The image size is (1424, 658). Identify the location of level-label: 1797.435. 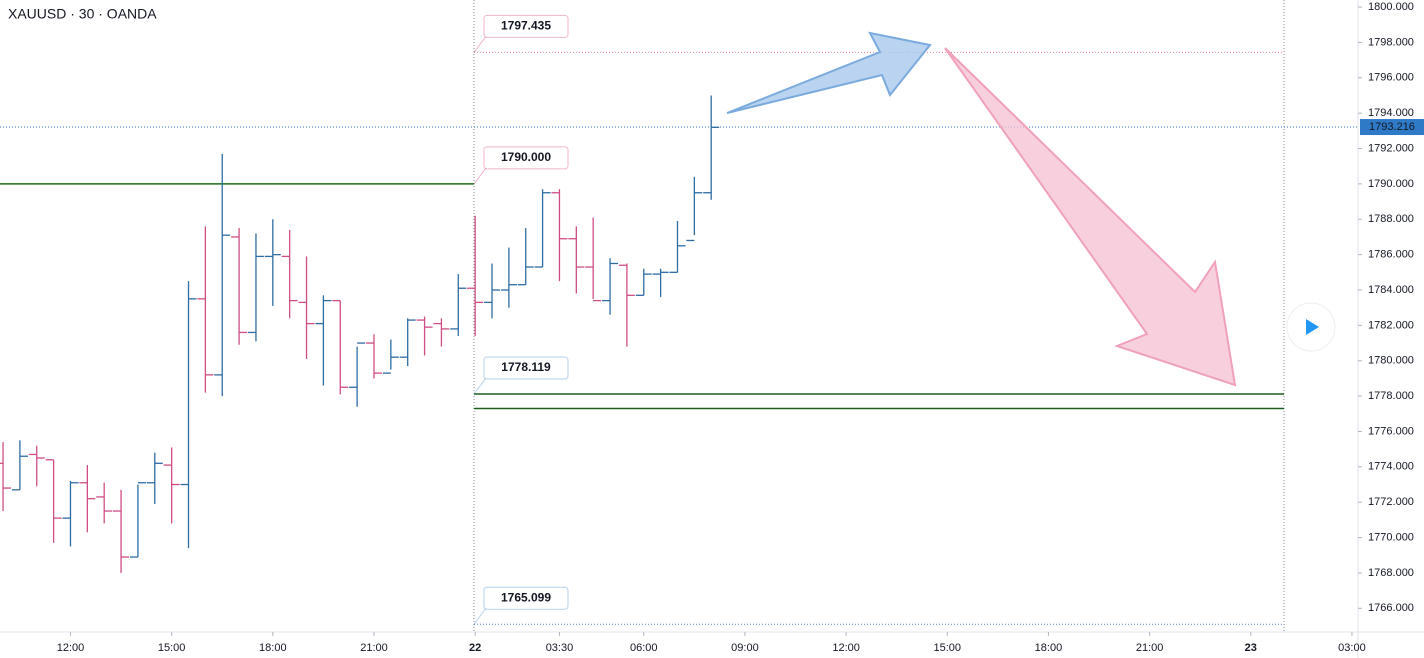
(526, 26).